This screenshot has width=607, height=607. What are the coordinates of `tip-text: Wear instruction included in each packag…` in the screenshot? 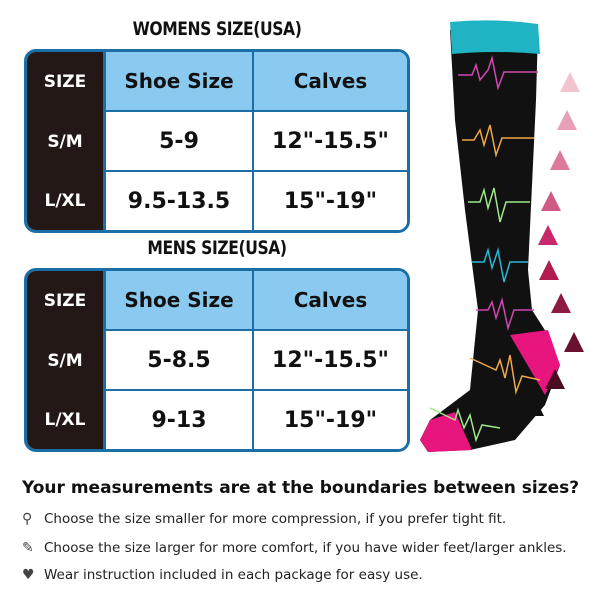 It's located at (233, 575).